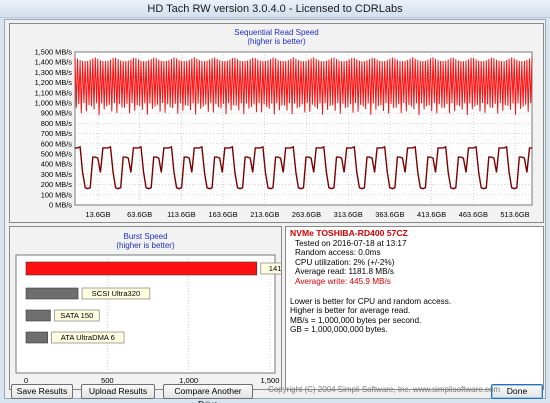 The height and width of the screenshot is (403, 550). I want to click on random-access-value: Random access: 0.0ms, so click(338, 253).